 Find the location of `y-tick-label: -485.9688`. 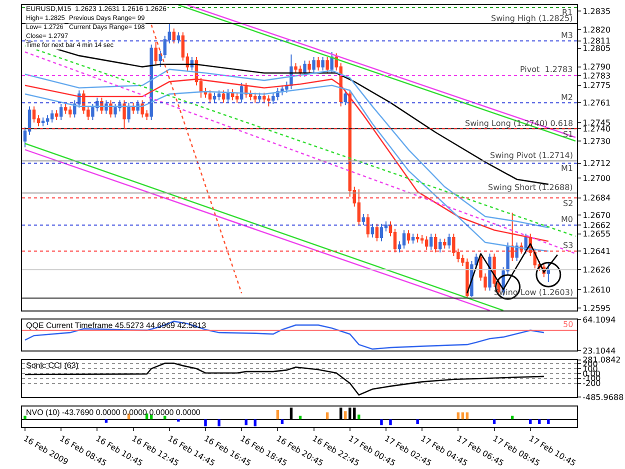

y-tick-label: -485.9688 is located at coordinates (603, 397).